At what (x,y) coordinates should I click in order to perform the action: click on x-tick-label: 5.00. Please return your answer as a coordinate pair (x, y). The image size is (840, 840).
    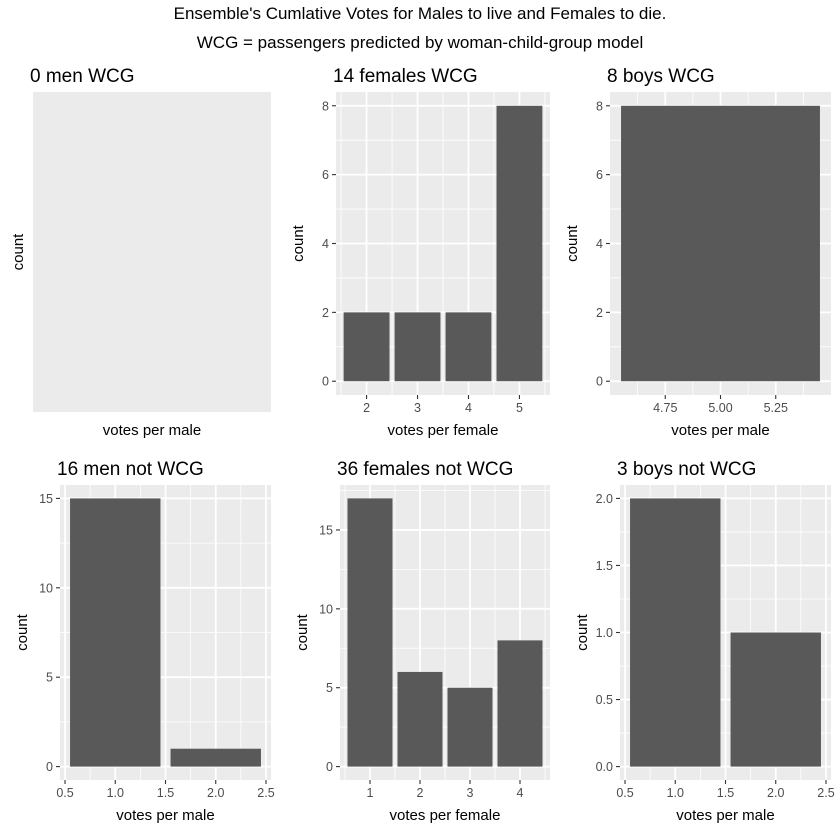
    Looking at the image, I should click on (720, 408).